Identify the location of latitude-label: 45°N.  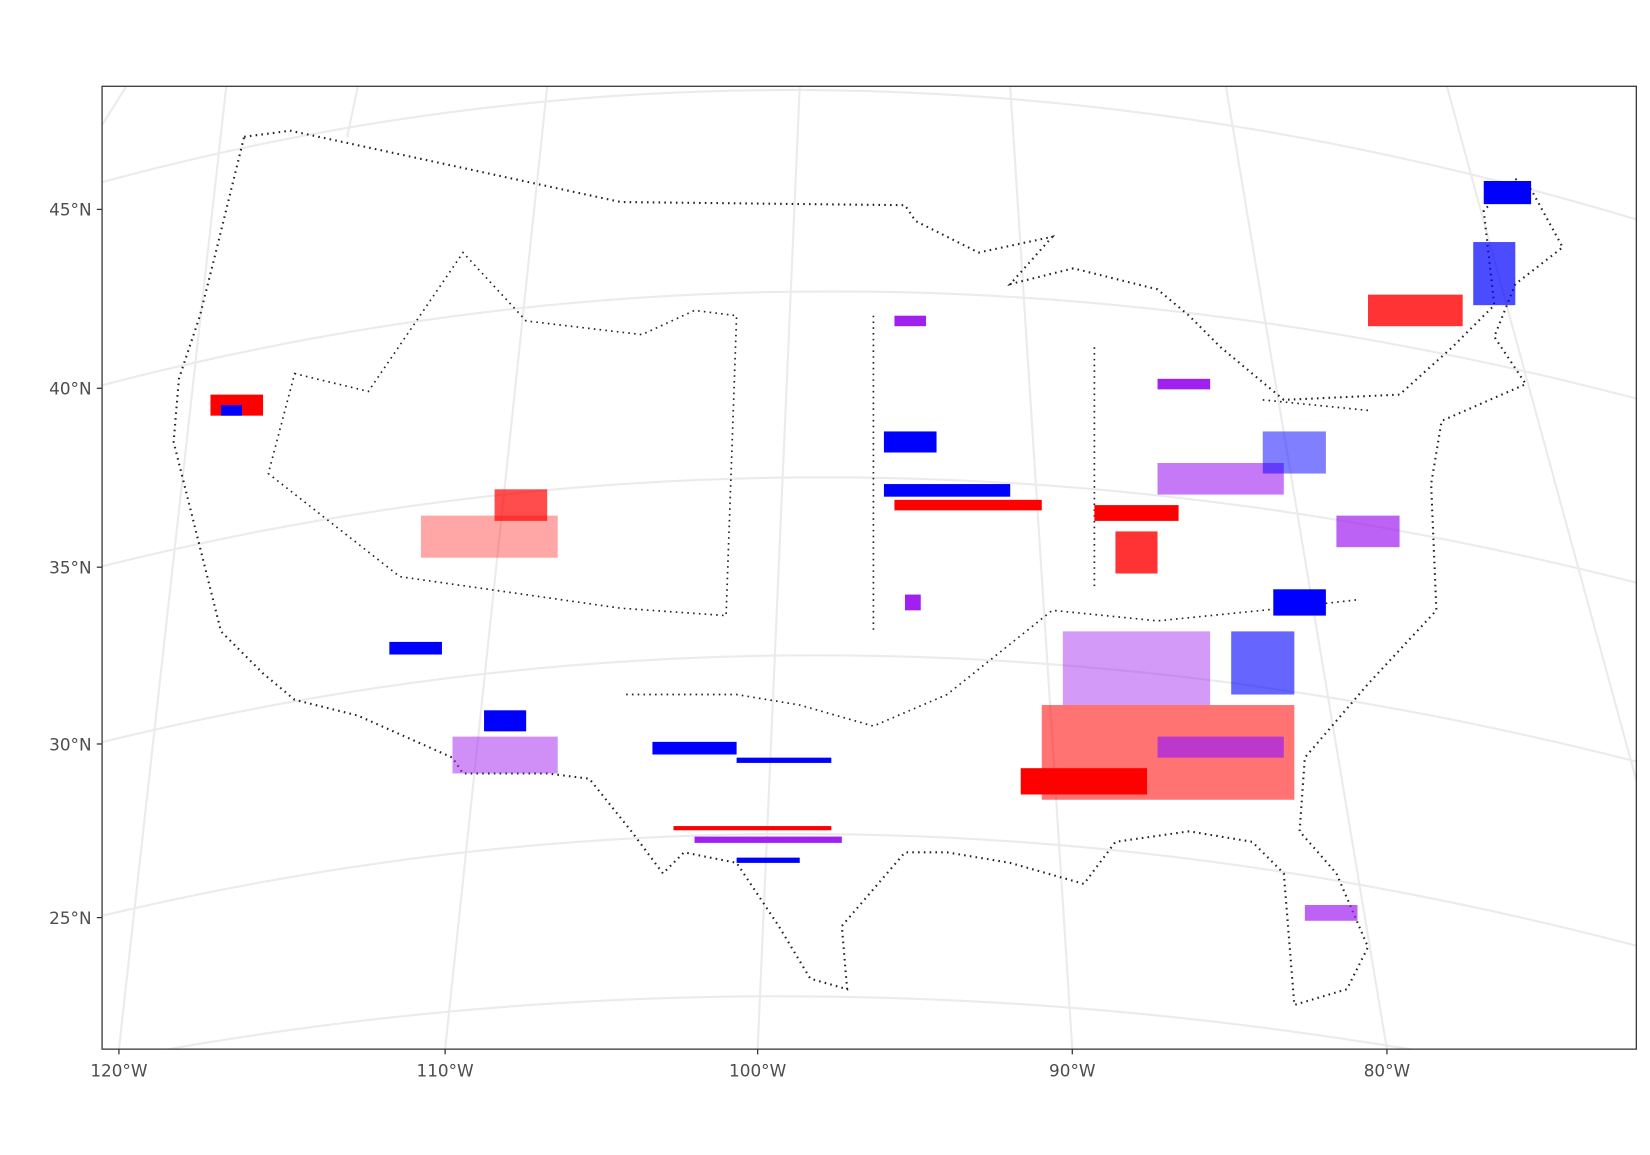
(70, 210).